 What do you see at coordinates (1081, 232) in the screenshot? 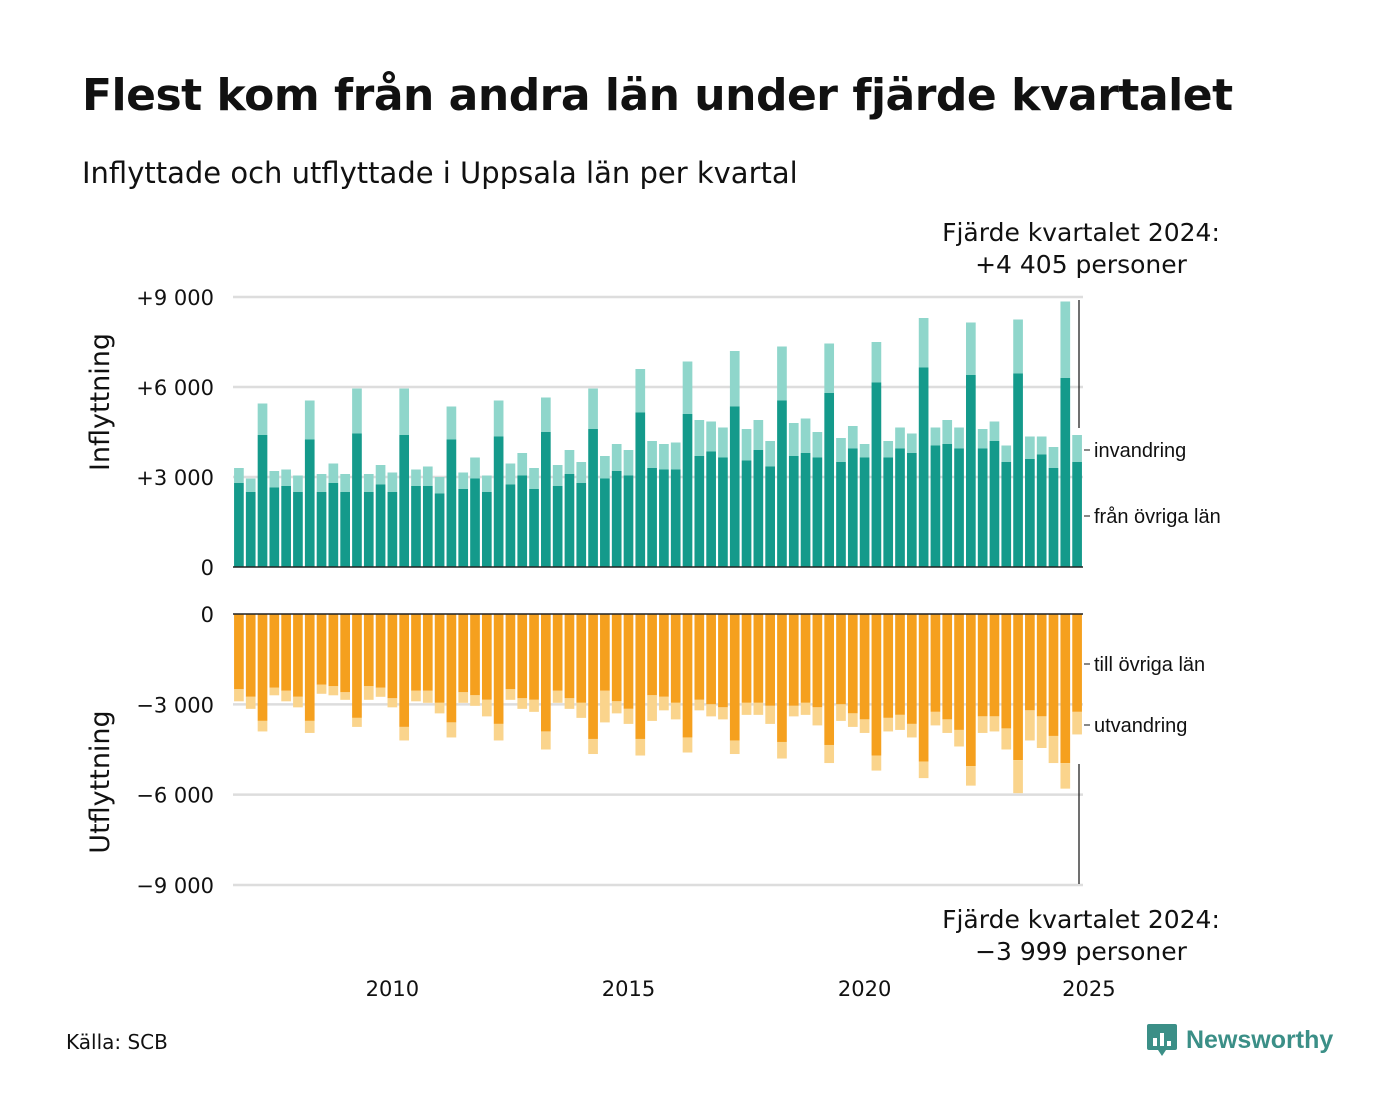
I see `annotation-top-line1: Fjärde kvartalet 2024:` at bounding box center [1081, 232].